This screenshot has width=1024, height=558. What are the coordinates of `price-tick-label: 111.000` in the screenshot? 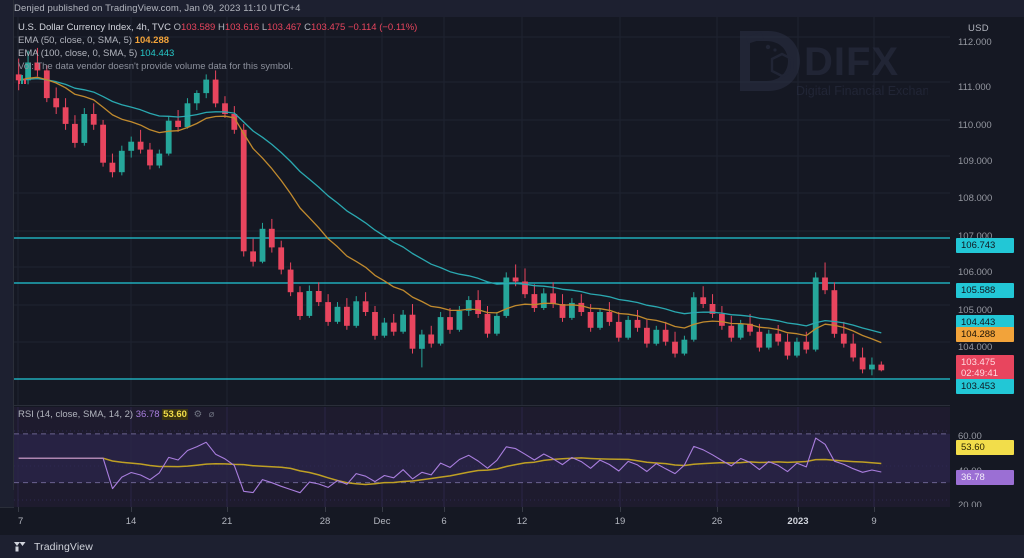 It's located at (974, 87).